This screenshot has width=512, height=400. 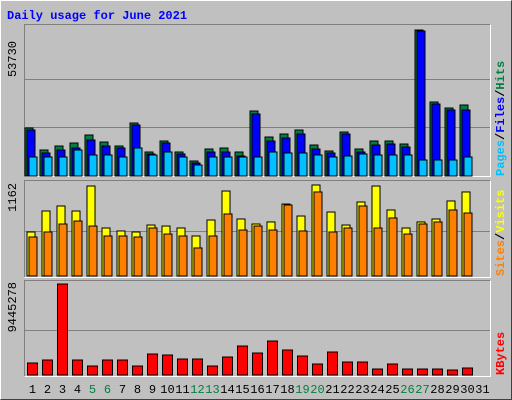 I want to click on x-tick-label: 14, so click(x=227, y=390).